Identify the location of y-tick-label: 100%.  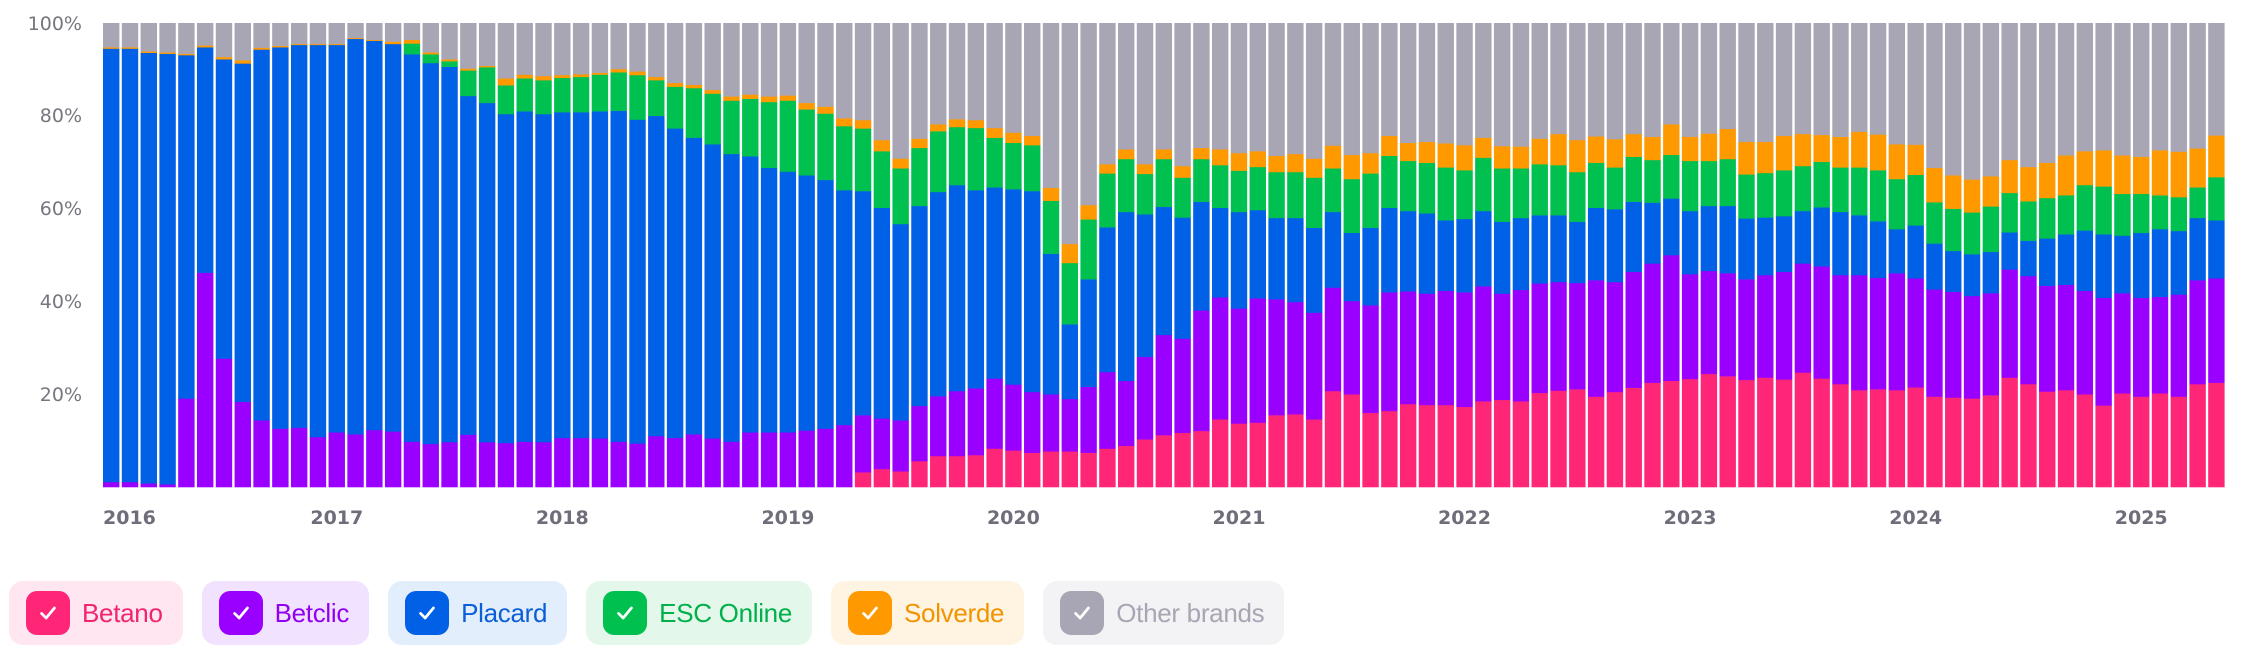
(55, 24).